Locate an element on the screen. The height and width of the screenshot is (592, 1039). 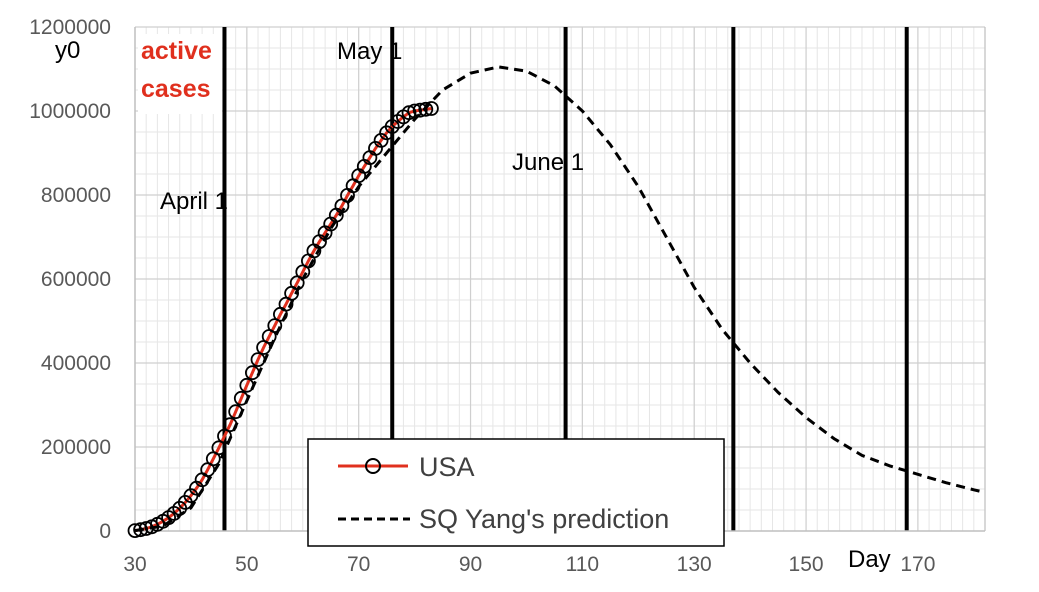
legend-label-prediction: SQ Yang's prediction is located at coordinates (544, 519).